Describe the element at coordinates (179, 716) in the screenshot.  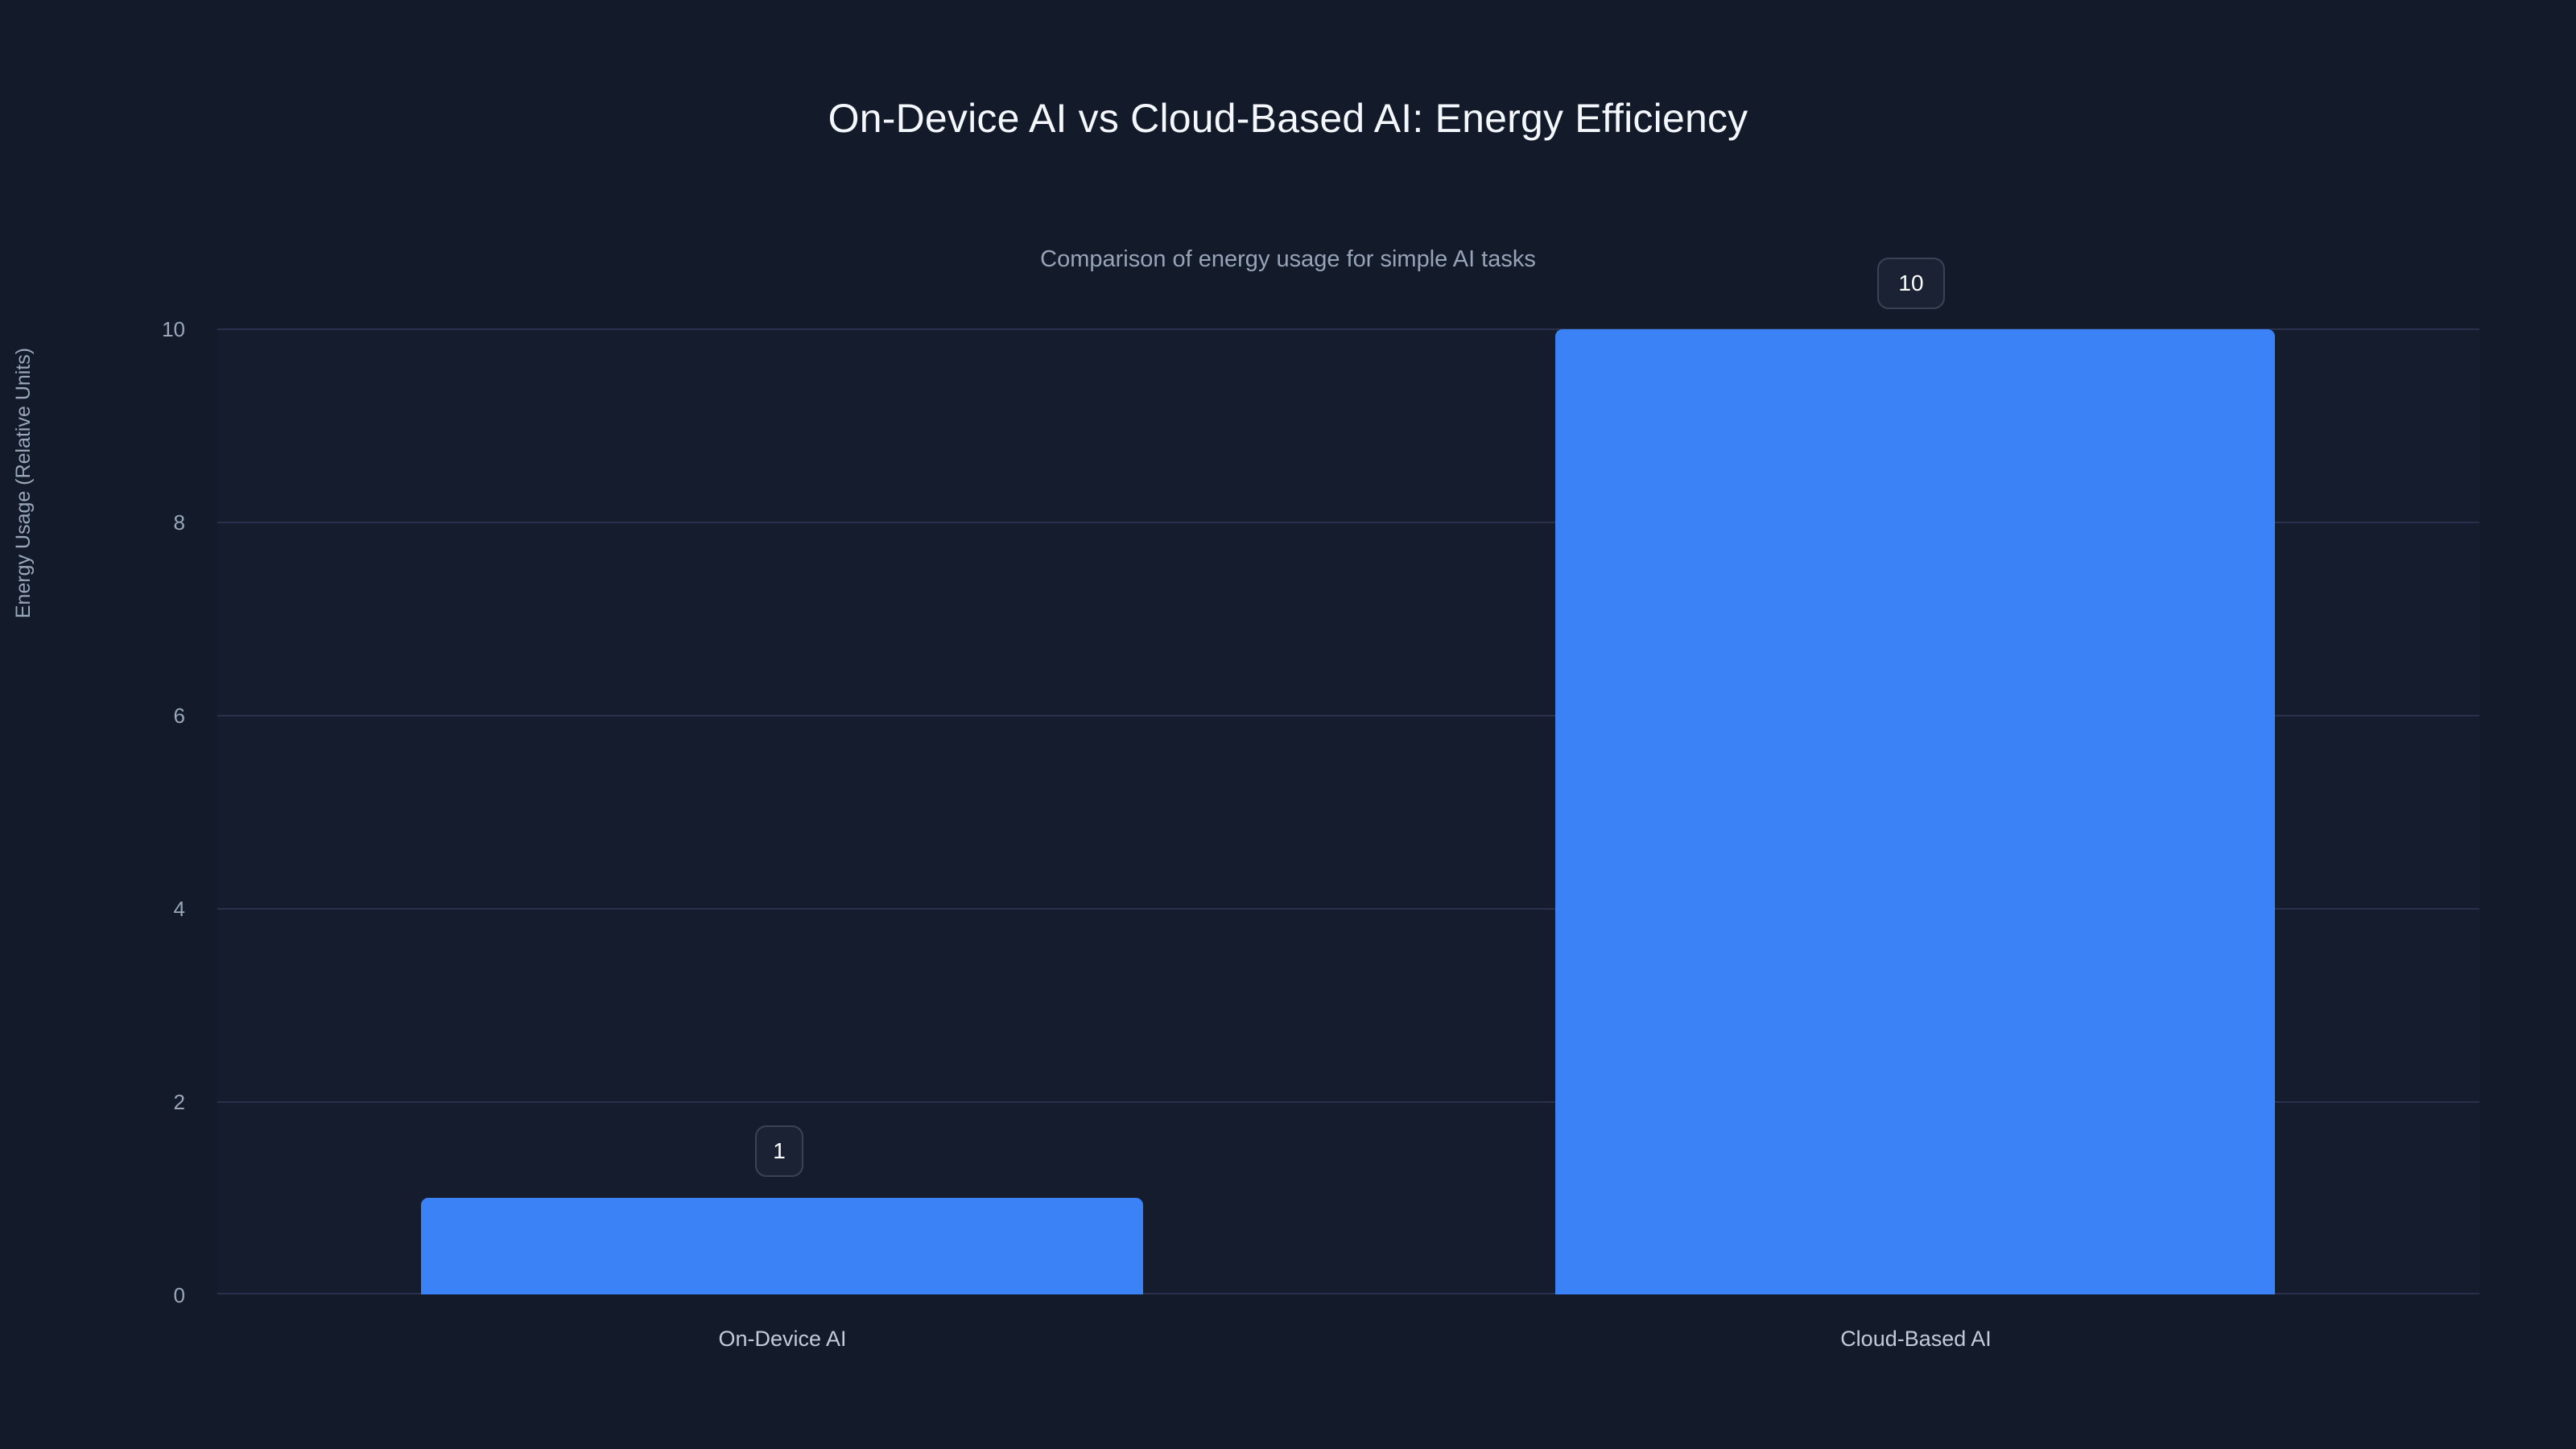
I see `y-tick-label-6: 6` at that location.